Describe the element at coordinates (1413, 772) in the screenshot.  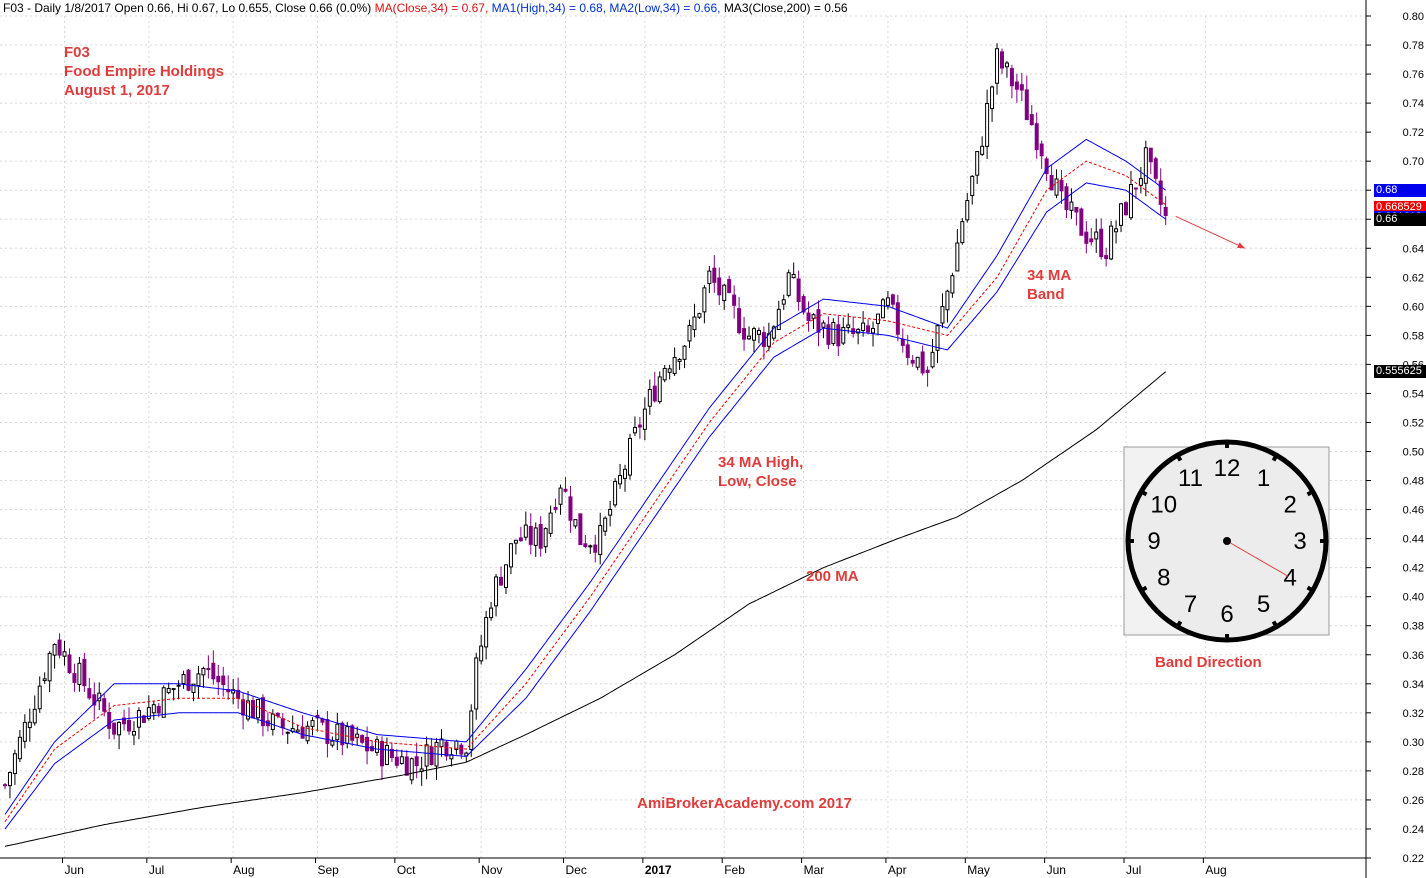
I see `y-tick-label: 0.28` at that location.